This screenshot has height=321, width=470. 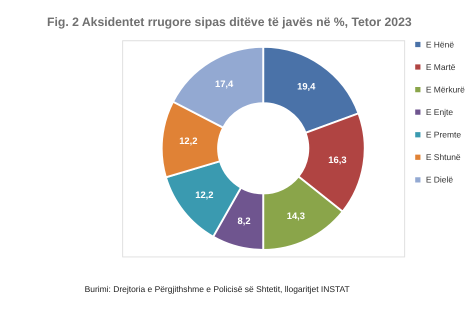 I want to click on text: Burimi: Drejtoria e Përgjithshme e Policisë së Shtetit, llogaritjet INSTAT, so click(x=217, y=289).